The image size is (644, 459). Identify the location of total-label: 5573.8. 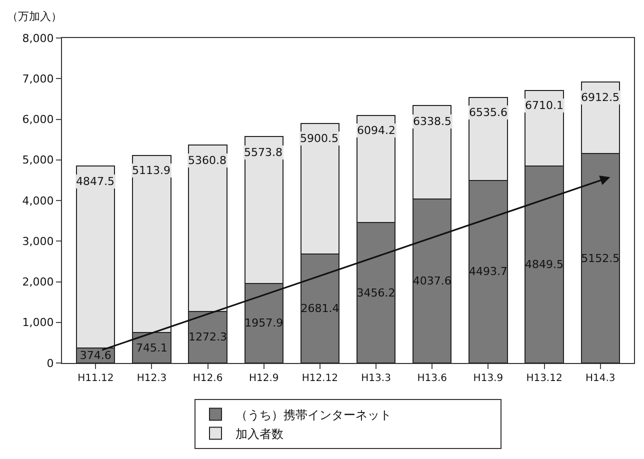
(263, 152).